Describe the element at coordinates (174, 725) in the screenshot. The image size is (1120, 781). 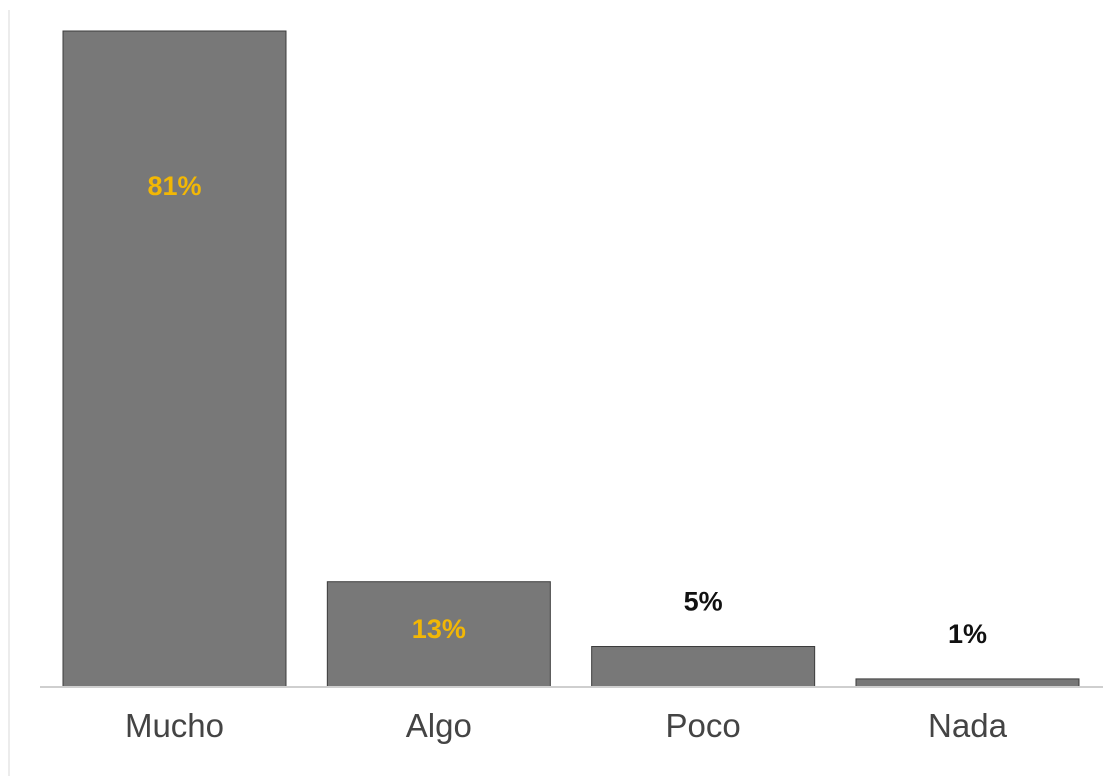
I see `x-tick-label-mucho: Mucho` at that location.